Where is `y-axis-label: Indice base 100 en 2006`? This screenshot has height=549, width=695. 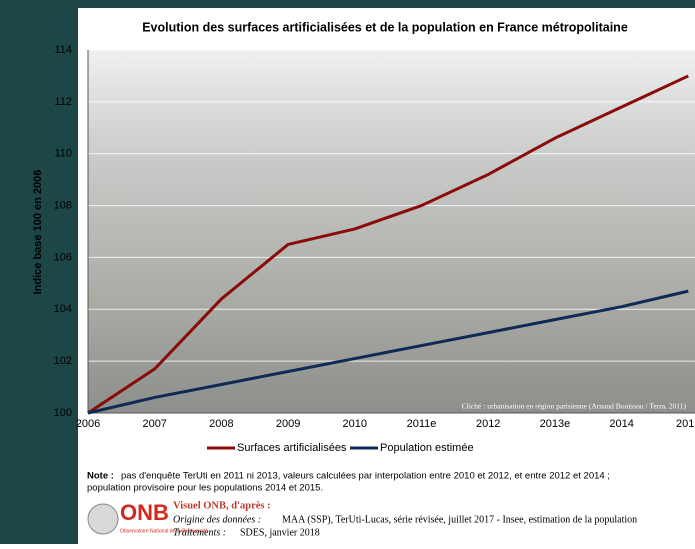 y-axis-label: Indice base 100 en 2006 is located at coordinates (38, 232).